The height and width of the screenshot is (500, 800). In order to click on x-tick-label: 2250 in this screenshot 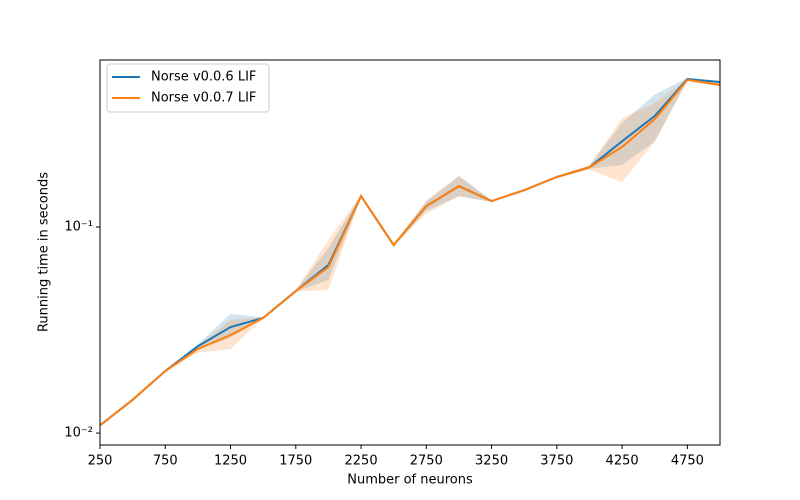, I will do `click(361, 461)`.